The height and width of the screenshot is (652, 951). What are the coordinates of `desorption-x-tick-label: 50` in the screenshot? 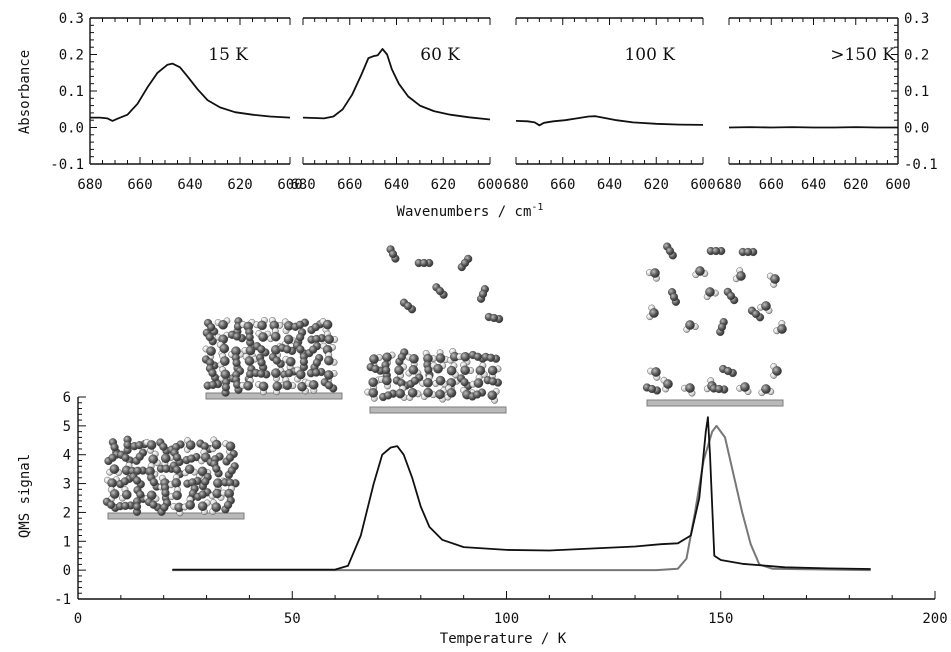 It's located at (292, 619).